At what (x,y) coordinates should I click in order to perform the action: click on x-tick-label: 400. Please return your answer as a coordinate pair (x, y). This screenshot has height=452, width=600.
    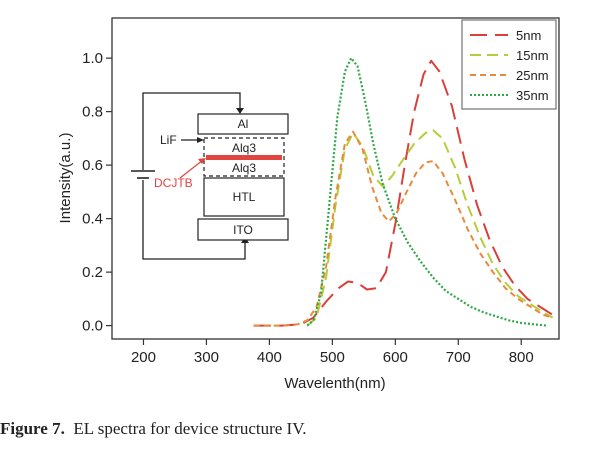
    Looking at the image, I should click on (269, 357).